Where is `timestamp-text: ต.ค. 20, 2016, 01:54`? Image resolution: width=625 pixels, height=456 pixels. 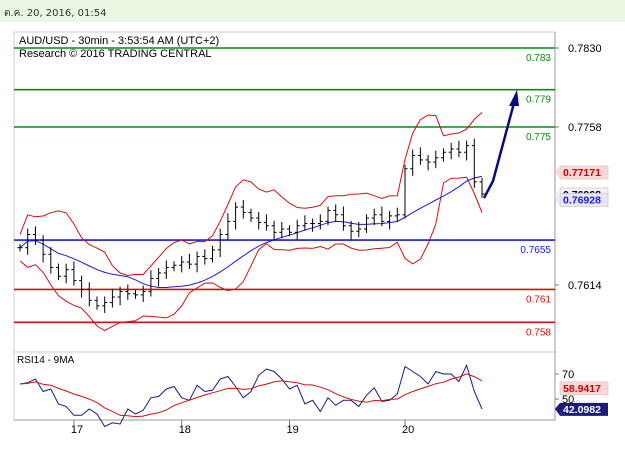
timestamp-text: ต.ค. 20, 2016, 01:54 is located at coordinates (55, 13).